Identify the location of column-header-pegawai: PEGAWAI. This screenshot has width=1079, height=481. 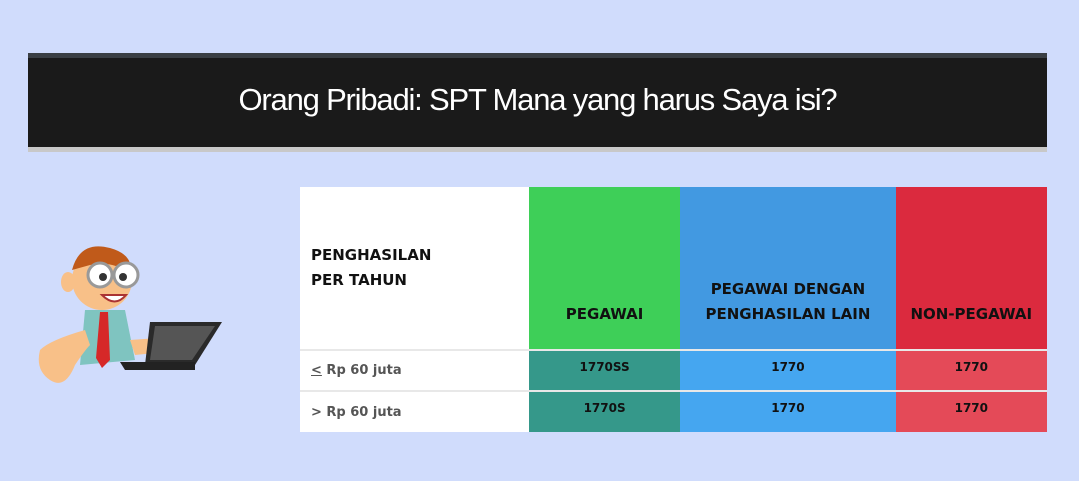
(604, 268).